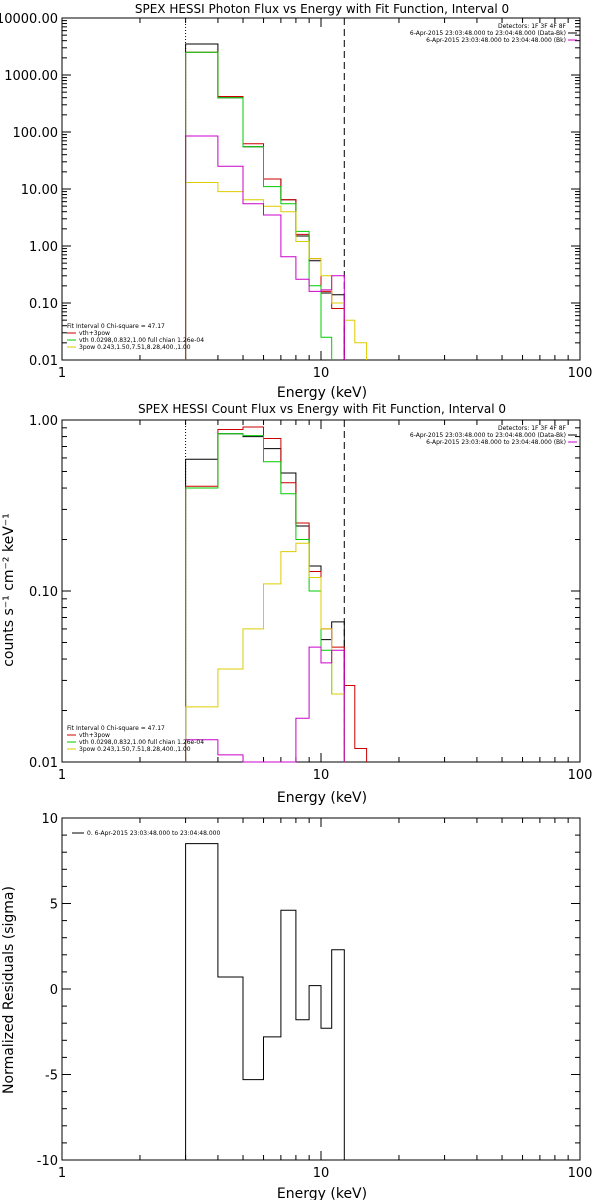 This screenshot has height=1200, width=600. What do you see at coordinates (54, 990) in the screenshot?
I see `residuals-y-tick-label: 0` at bounding box center [54, 990].